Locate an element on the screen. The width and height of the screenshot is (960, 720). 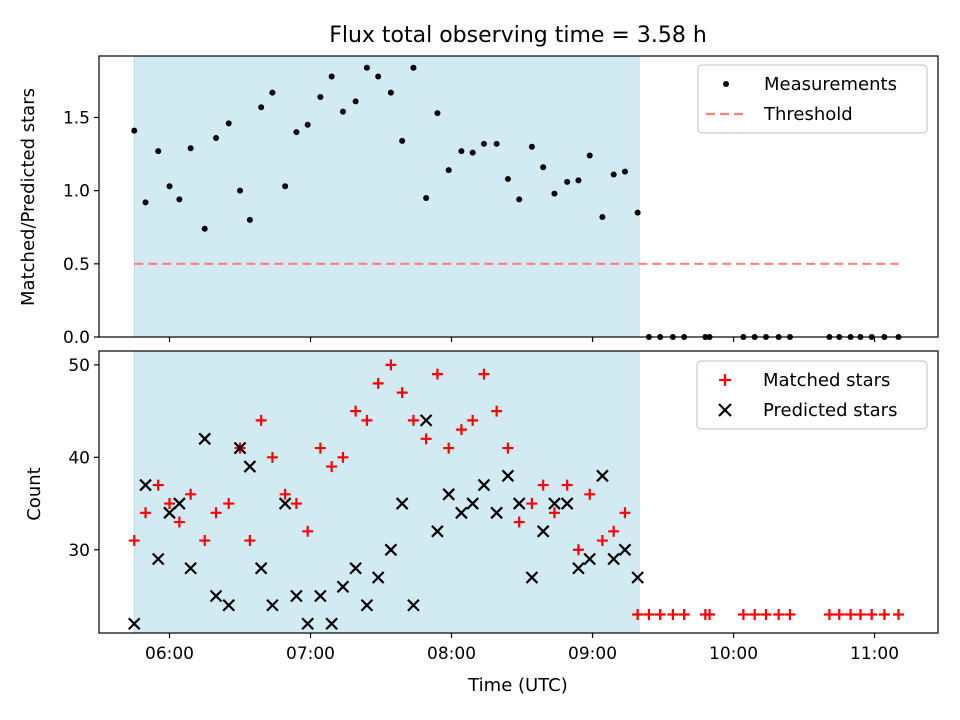
legend-entry: Threshold is located at coordinates (779, 114).